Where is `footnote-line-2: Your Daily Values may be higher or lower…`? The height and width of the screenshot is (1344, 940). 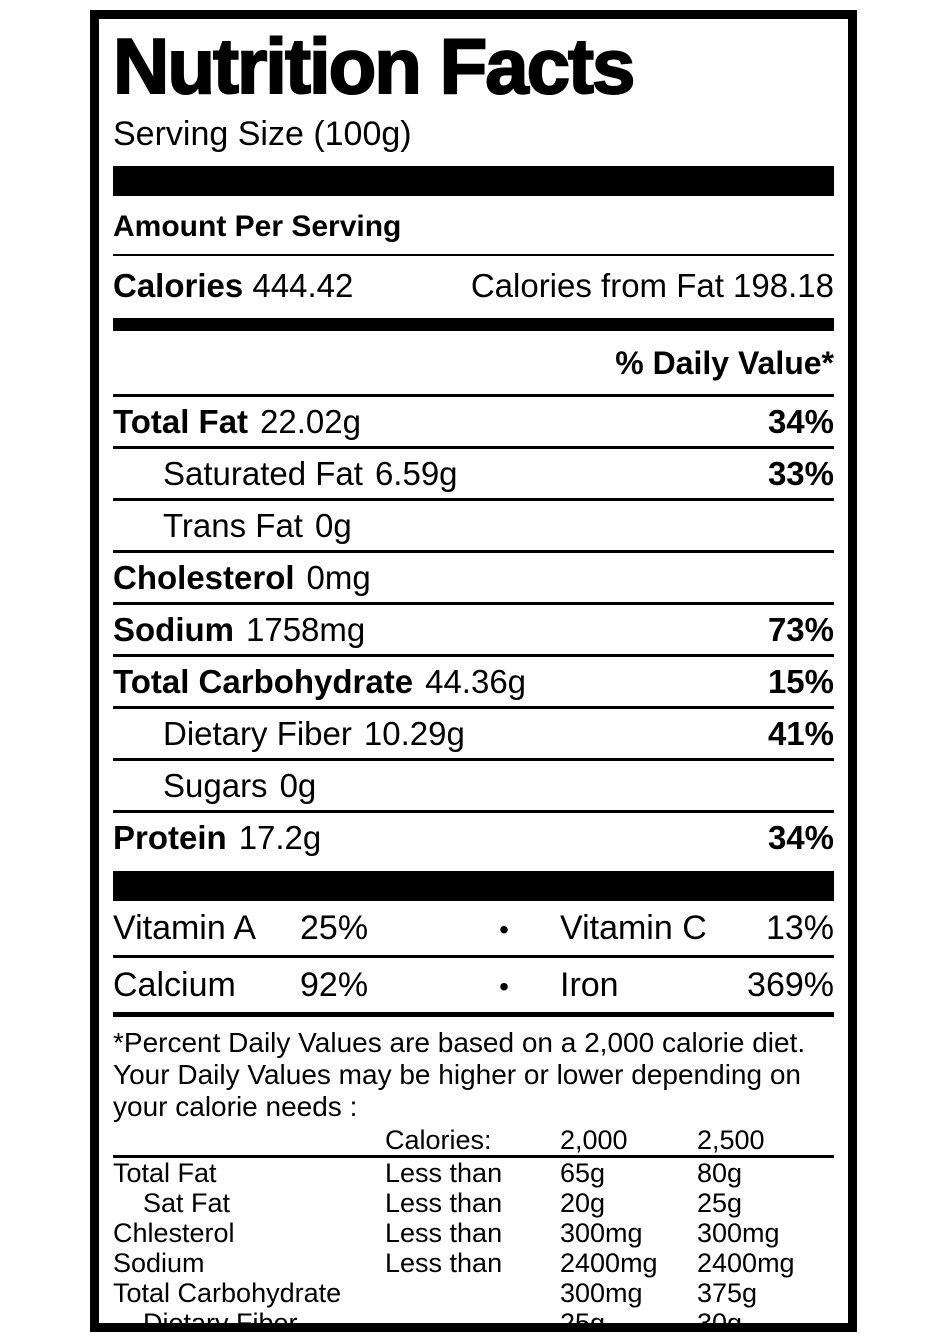
footnote-line-2: Your Daily Values may be higher or lower… is located at coordinates (457, 1074).